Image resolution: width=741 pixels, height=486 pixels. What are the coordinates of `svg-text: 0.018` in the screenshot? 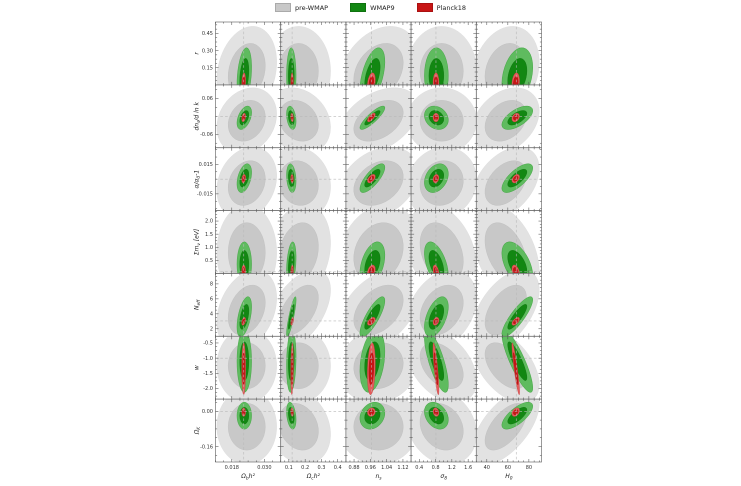 It's located at (232, 468).